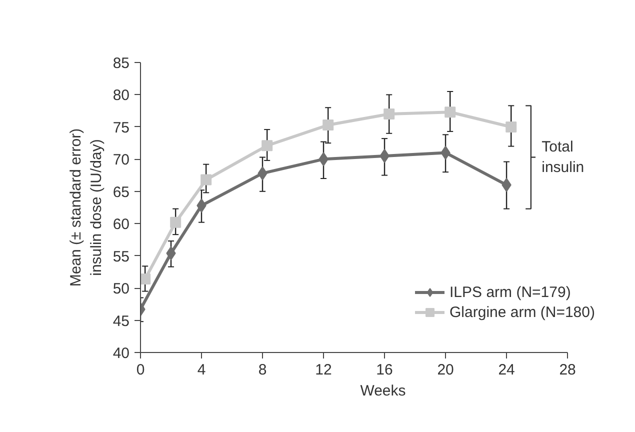  What do you see at coordinates (140, 370) in the screenshot?
I see `x-tick-label: 0` at bounding box center [140, 370].